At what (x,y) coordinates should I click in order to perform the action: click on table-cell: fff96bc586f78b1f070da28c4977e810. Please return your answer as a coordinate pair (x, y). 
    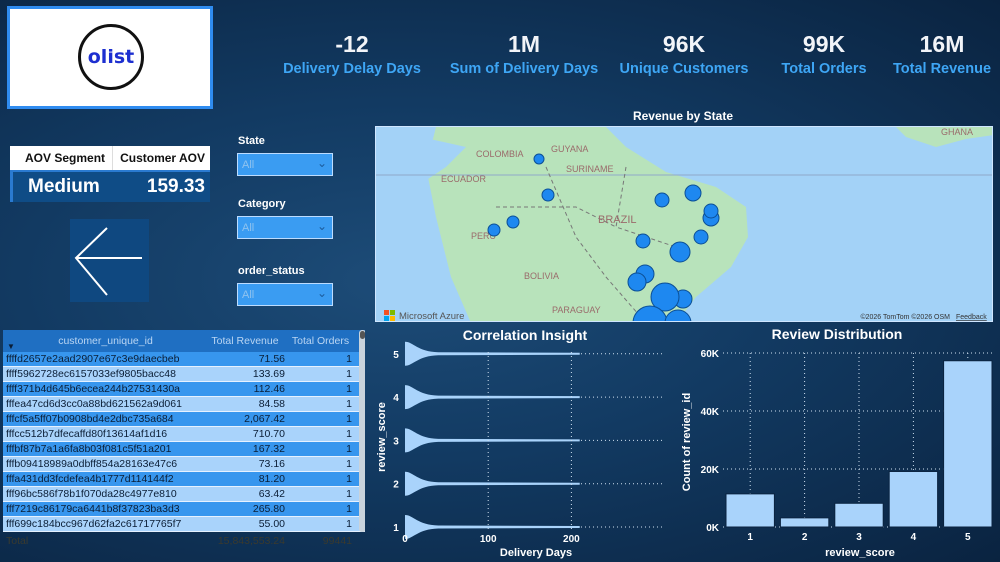
    Looking at the image, I should click on (91, 494).